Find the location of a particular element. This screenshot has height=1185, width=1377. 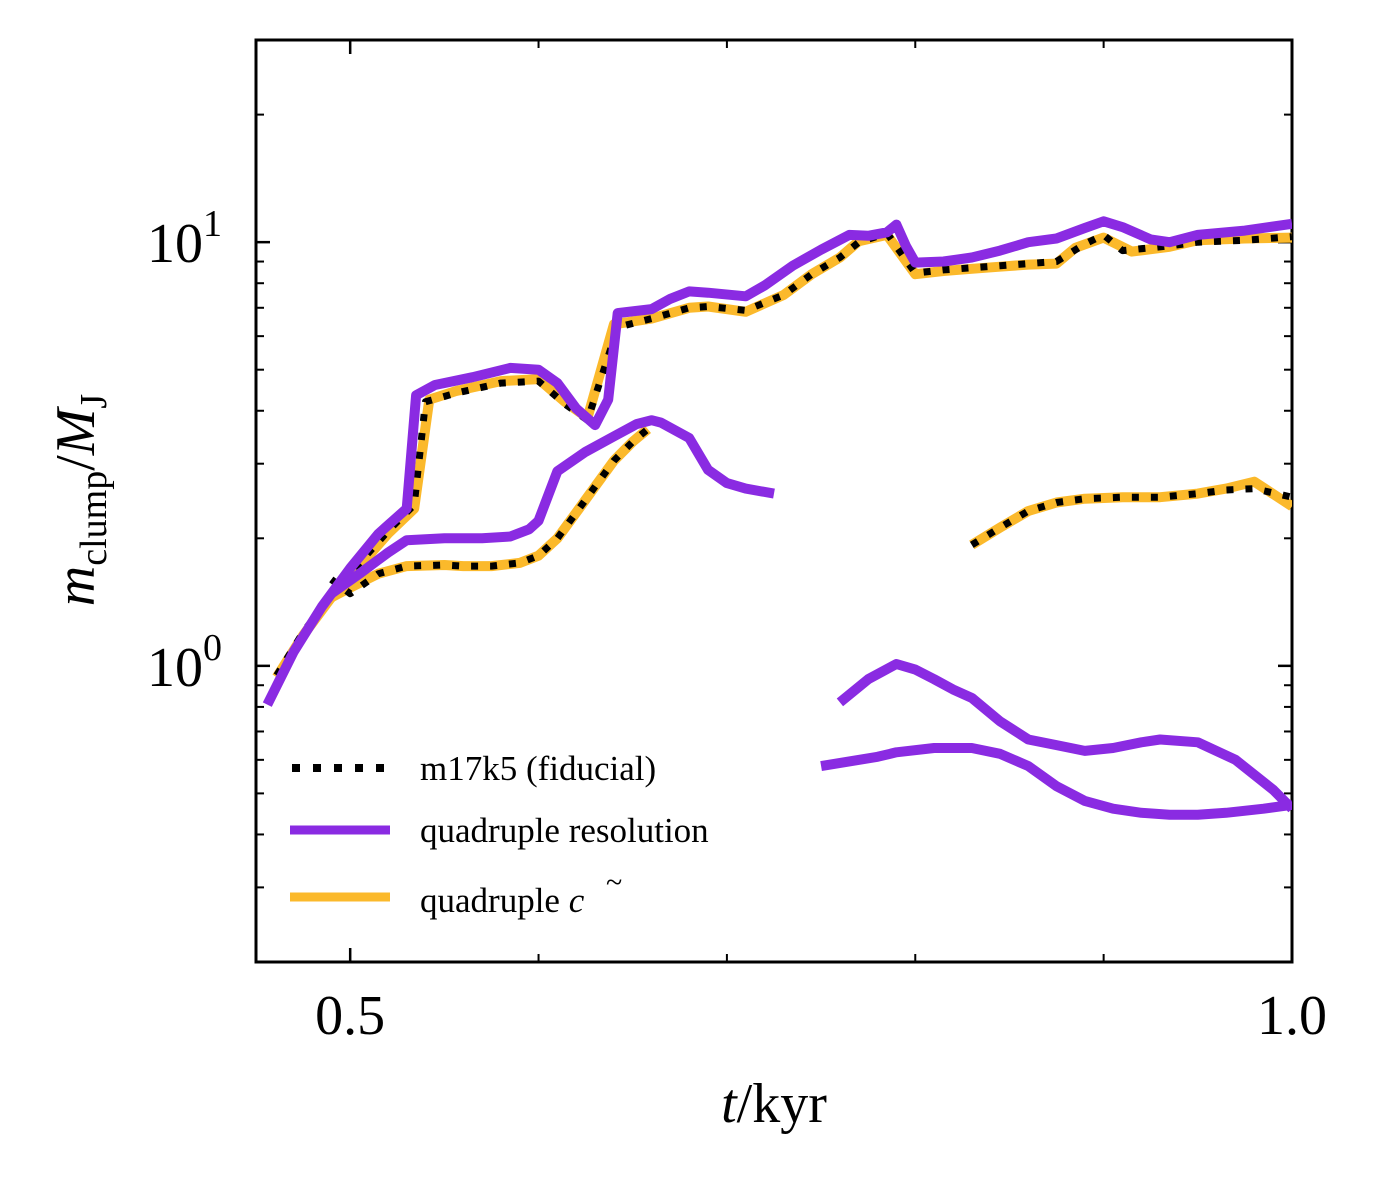

y-axis-title-m: m is located at coordinates (76, 586).